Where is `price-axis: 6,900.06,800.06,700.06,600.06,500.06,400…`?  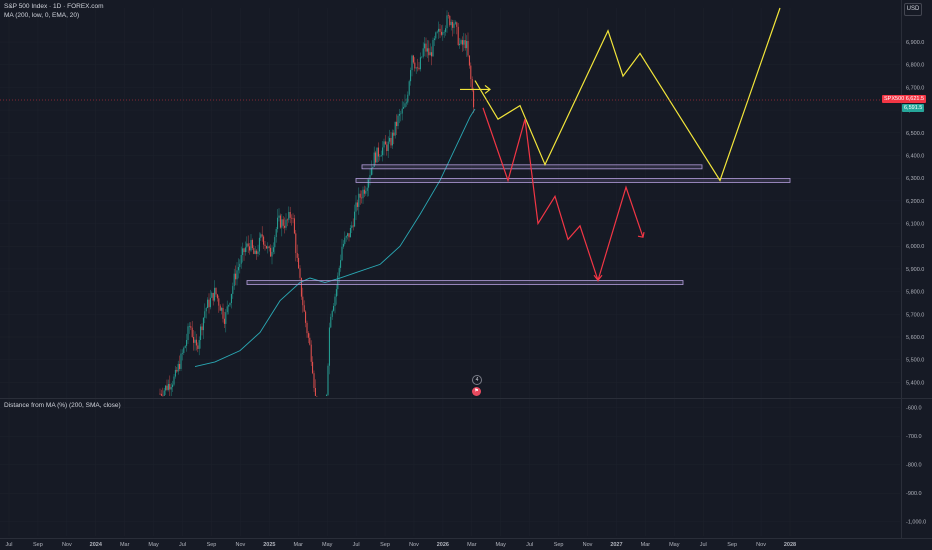 price-axis: 6,900.06,800.06,700.06,600.06,500.06,400… is located at coordinates (915, 213).